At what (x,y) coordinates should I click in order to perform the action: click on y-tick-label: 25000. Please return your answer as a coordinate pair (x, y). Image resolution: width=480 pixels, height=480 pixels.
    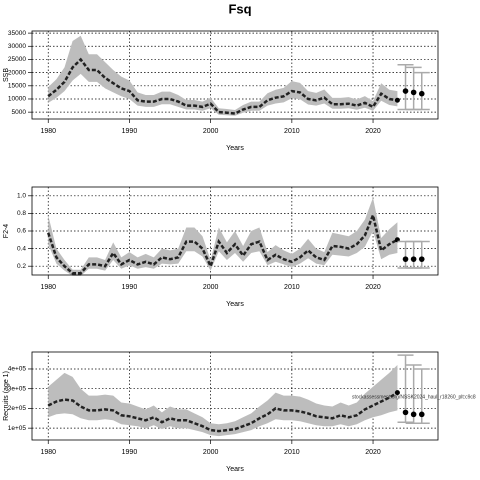
    Looking at the image, I should click on (17, 59).